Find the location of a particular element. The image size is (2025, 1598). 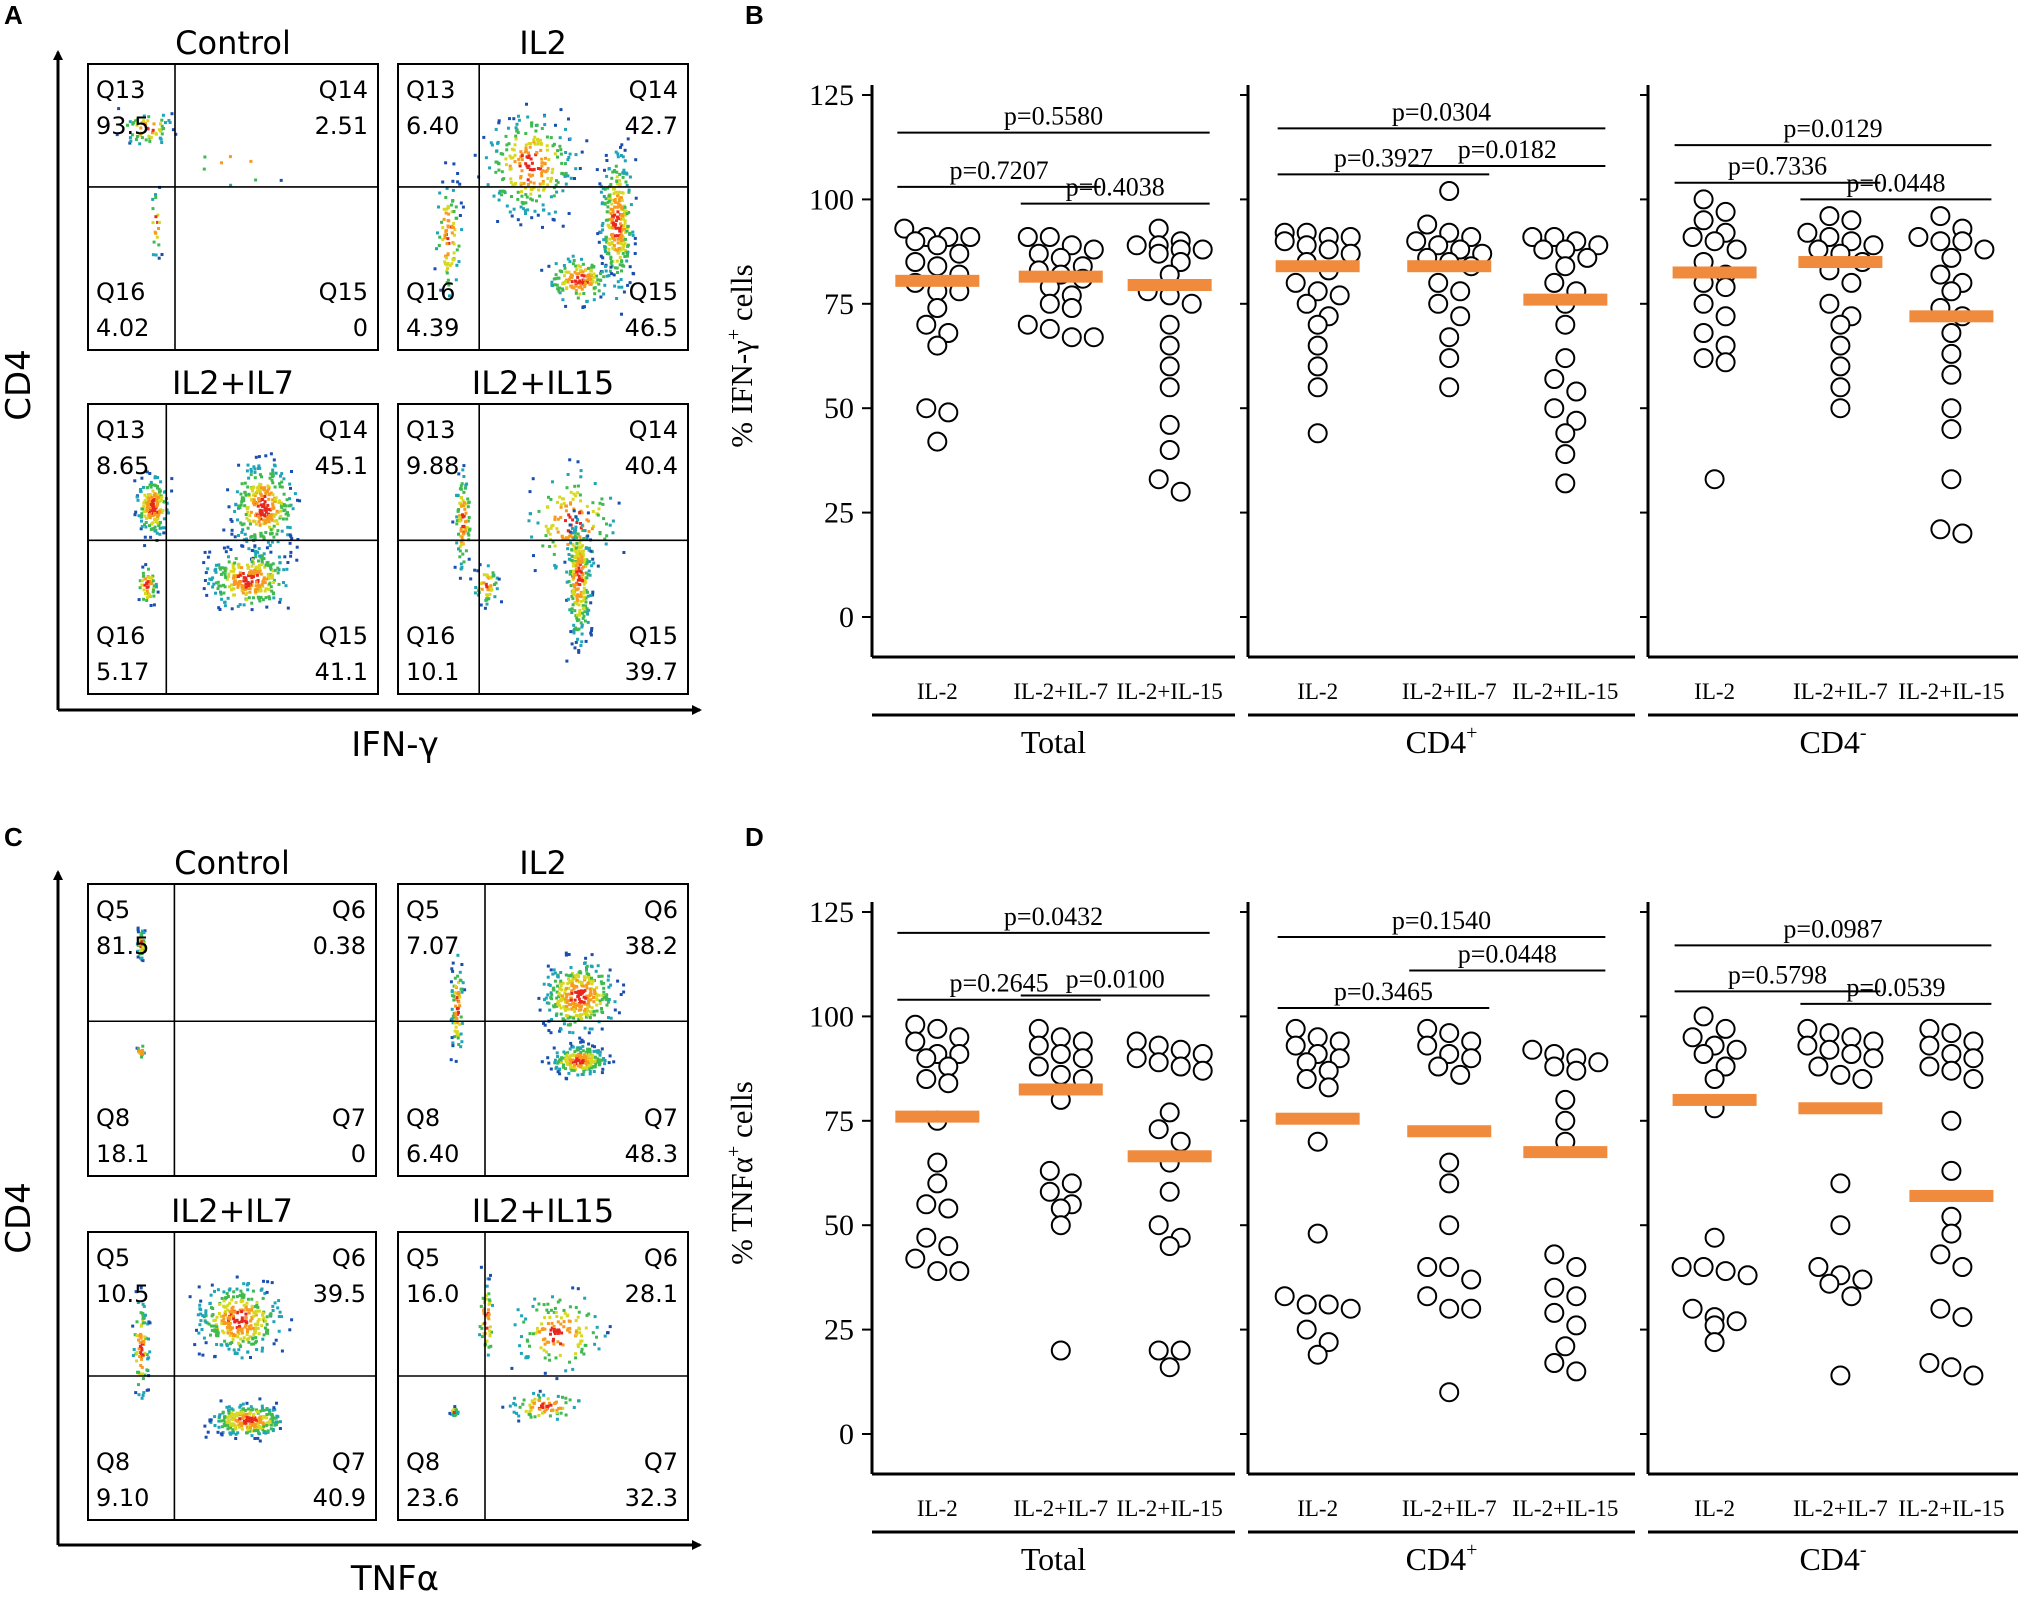

group-label: CD4+ is located at coordinates (1442, 1558).